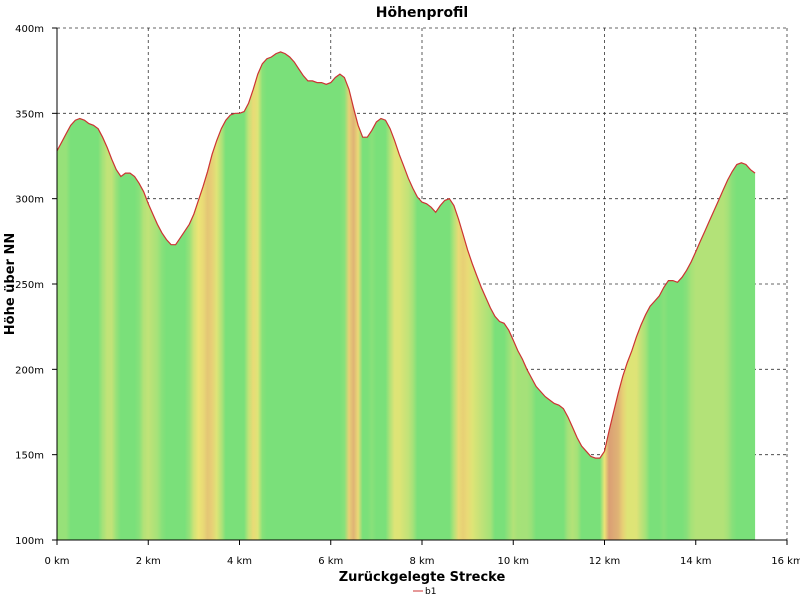 This screenshot has width=800, height=600. I want to click on x-axis-label: Zurückgelegte Strecke, so click(422, 577).